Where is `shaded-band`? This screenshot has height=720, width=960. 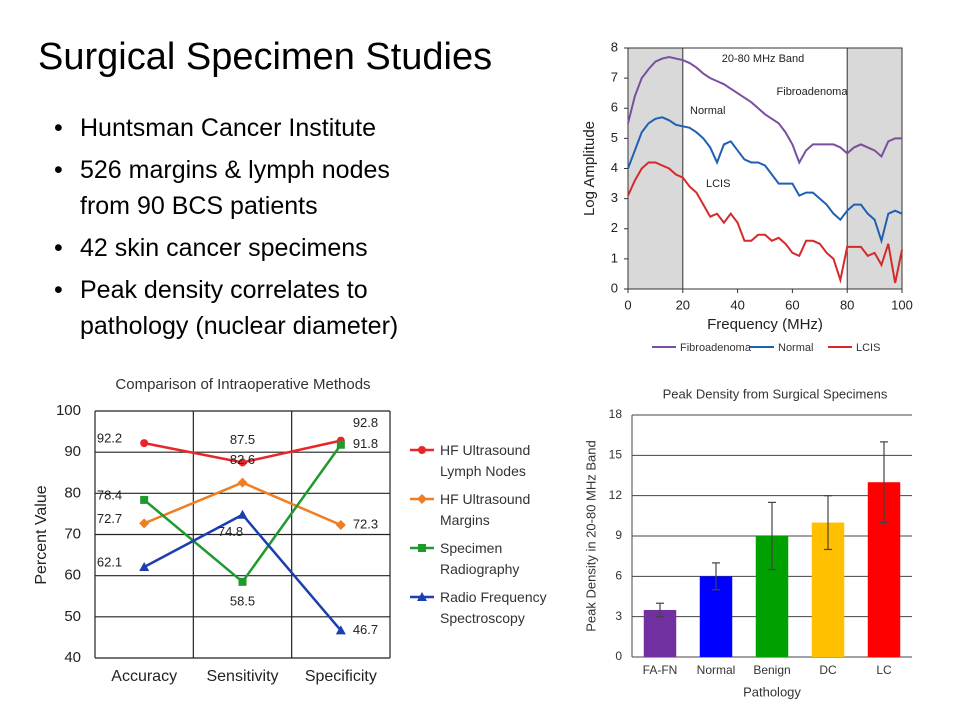
shaded-band is located at coordinates (655, 168).